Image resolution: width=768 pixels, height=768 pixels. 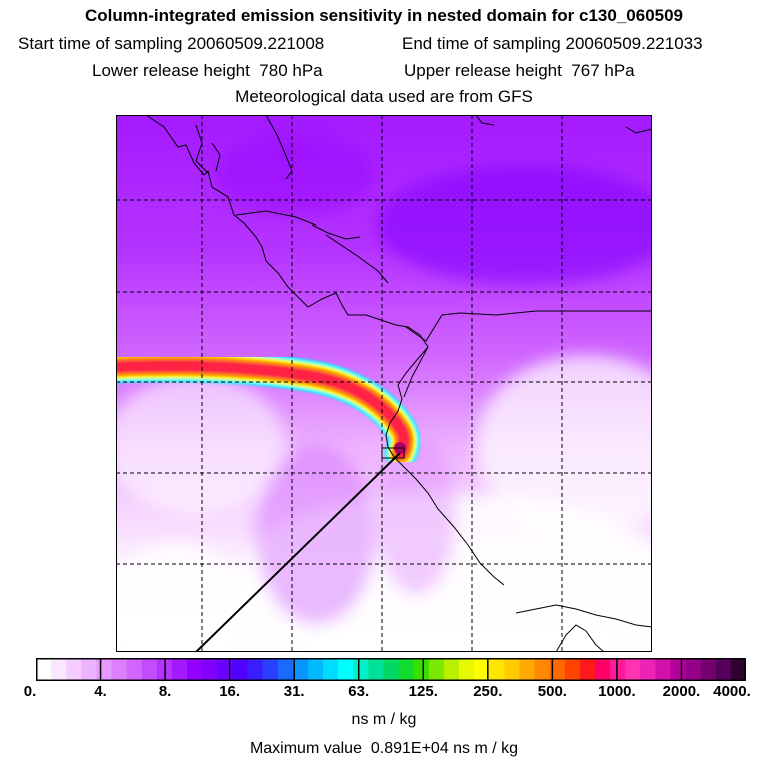 What do you see at coordinates (165, 691) in the screenshot?
I see `colorbar-tick-label: 8.` at bounding box center [165, 691].